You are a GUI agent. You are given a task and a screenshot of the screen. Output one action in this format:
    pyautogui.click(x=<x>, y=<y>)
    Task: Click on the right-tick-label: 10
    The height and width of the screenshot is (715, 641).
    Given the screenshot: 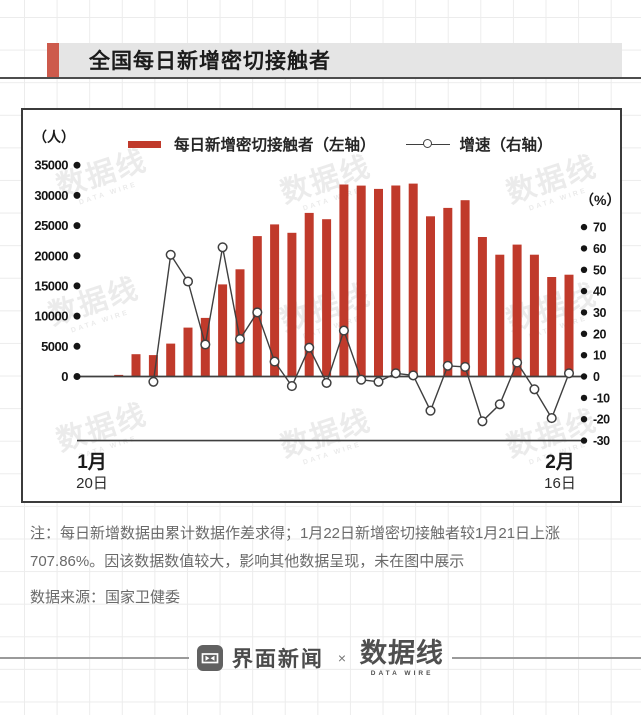 What is the action you would take?
    pyautogui.click(x=599, y=356)
    